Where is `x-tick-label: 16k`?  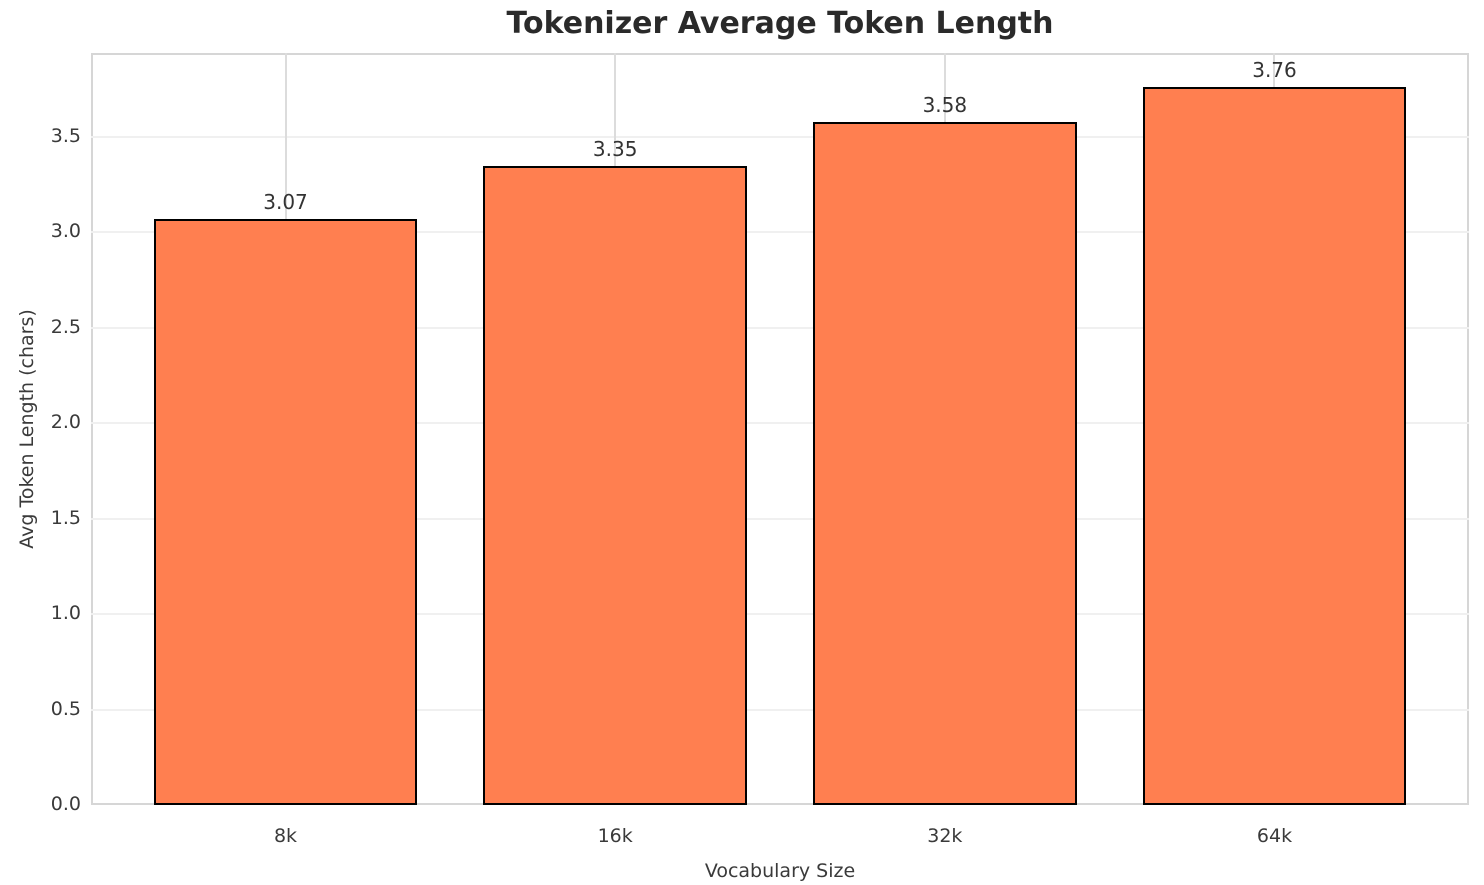 x-tick-label: 16k is located at coordinates (615, 836).